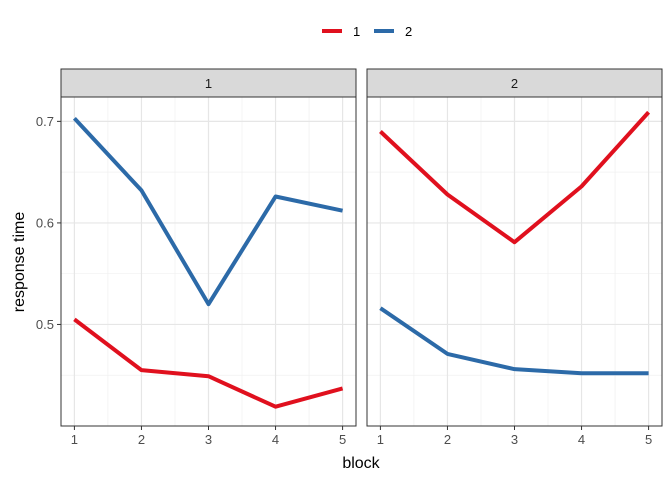 This screenshot has height=485, width=672. Describe the element at coordinates (19, 262) in the screenshot. I see `y-axis-title: response time` at that location.